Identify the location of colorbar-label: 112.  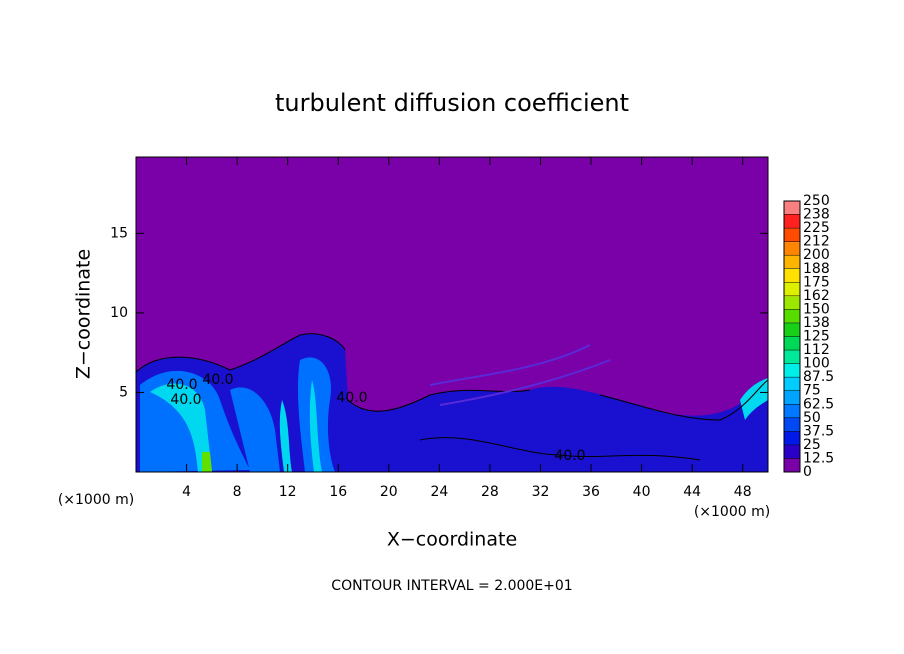
(816, 350).